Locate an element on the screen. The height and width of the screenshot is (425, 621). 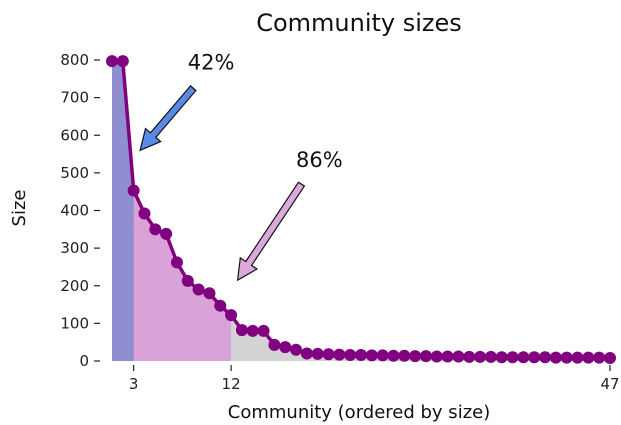
y-tick-label: 100 is located at coordinates (74, 323).